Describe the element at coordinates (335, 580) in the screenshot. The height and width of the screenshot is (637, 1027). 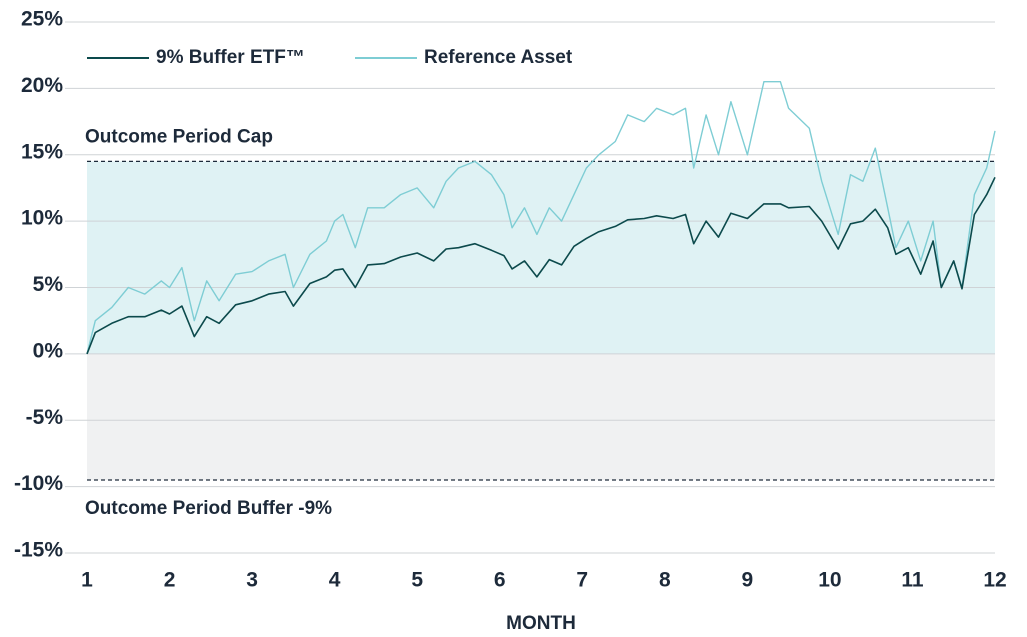
I see `x-tick-label: 4` at that location.